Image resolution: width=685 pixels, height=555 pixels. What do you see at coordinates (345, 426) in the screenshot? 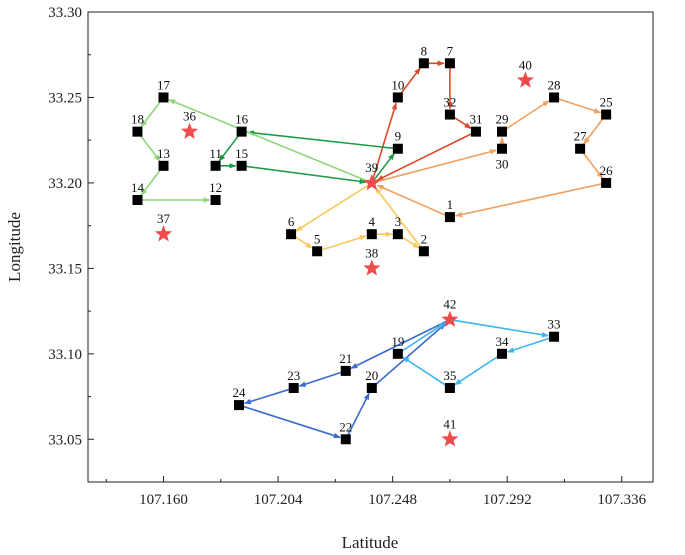
I see `node-label: 22` at bounding box center [345, 426].